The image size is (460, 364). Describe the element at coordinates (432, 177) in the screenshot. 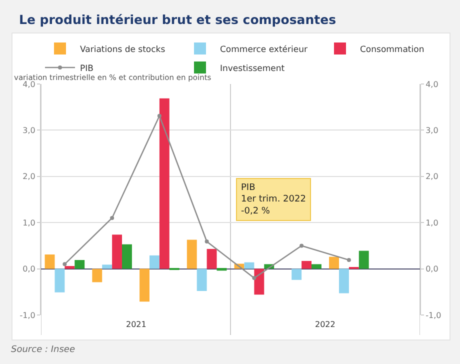

I see `y2-tick-label: 2,0` at that location.